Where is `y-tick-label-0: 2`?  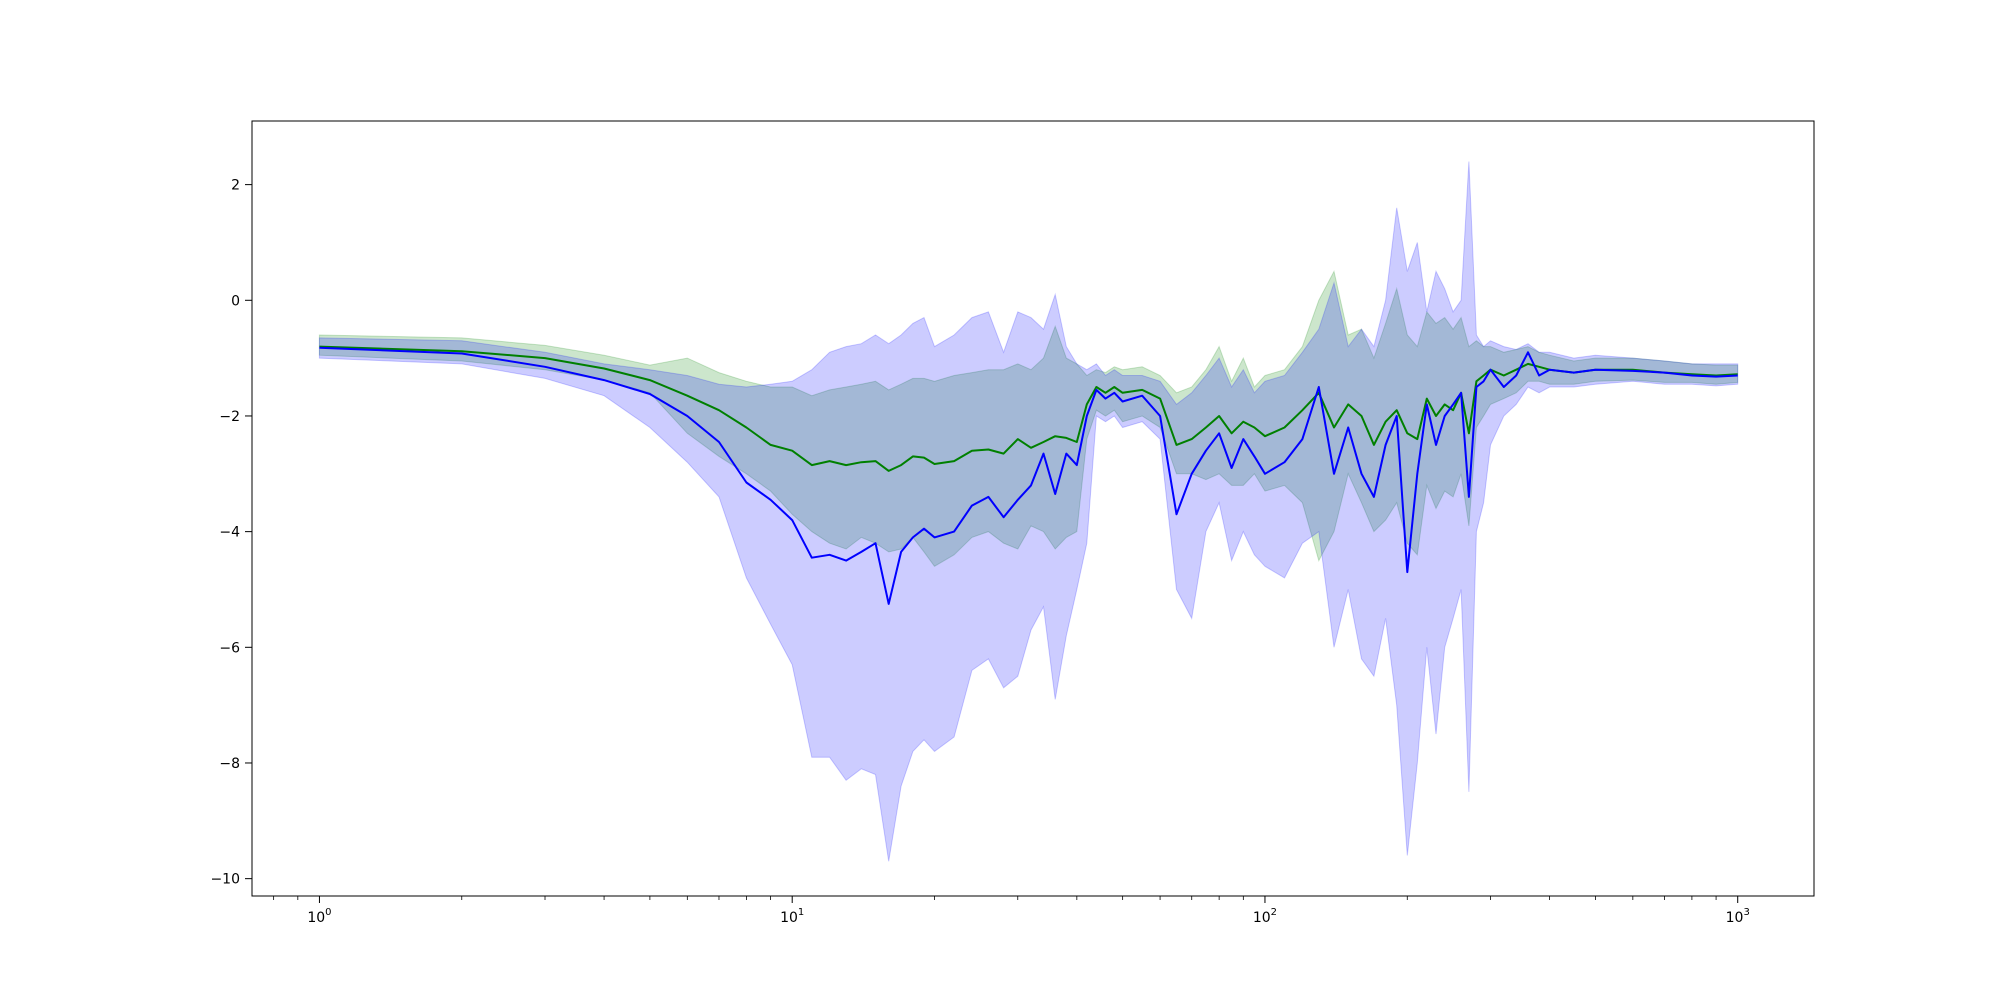
y-tick-label-0: 2 is located at coordinates (235, 186).